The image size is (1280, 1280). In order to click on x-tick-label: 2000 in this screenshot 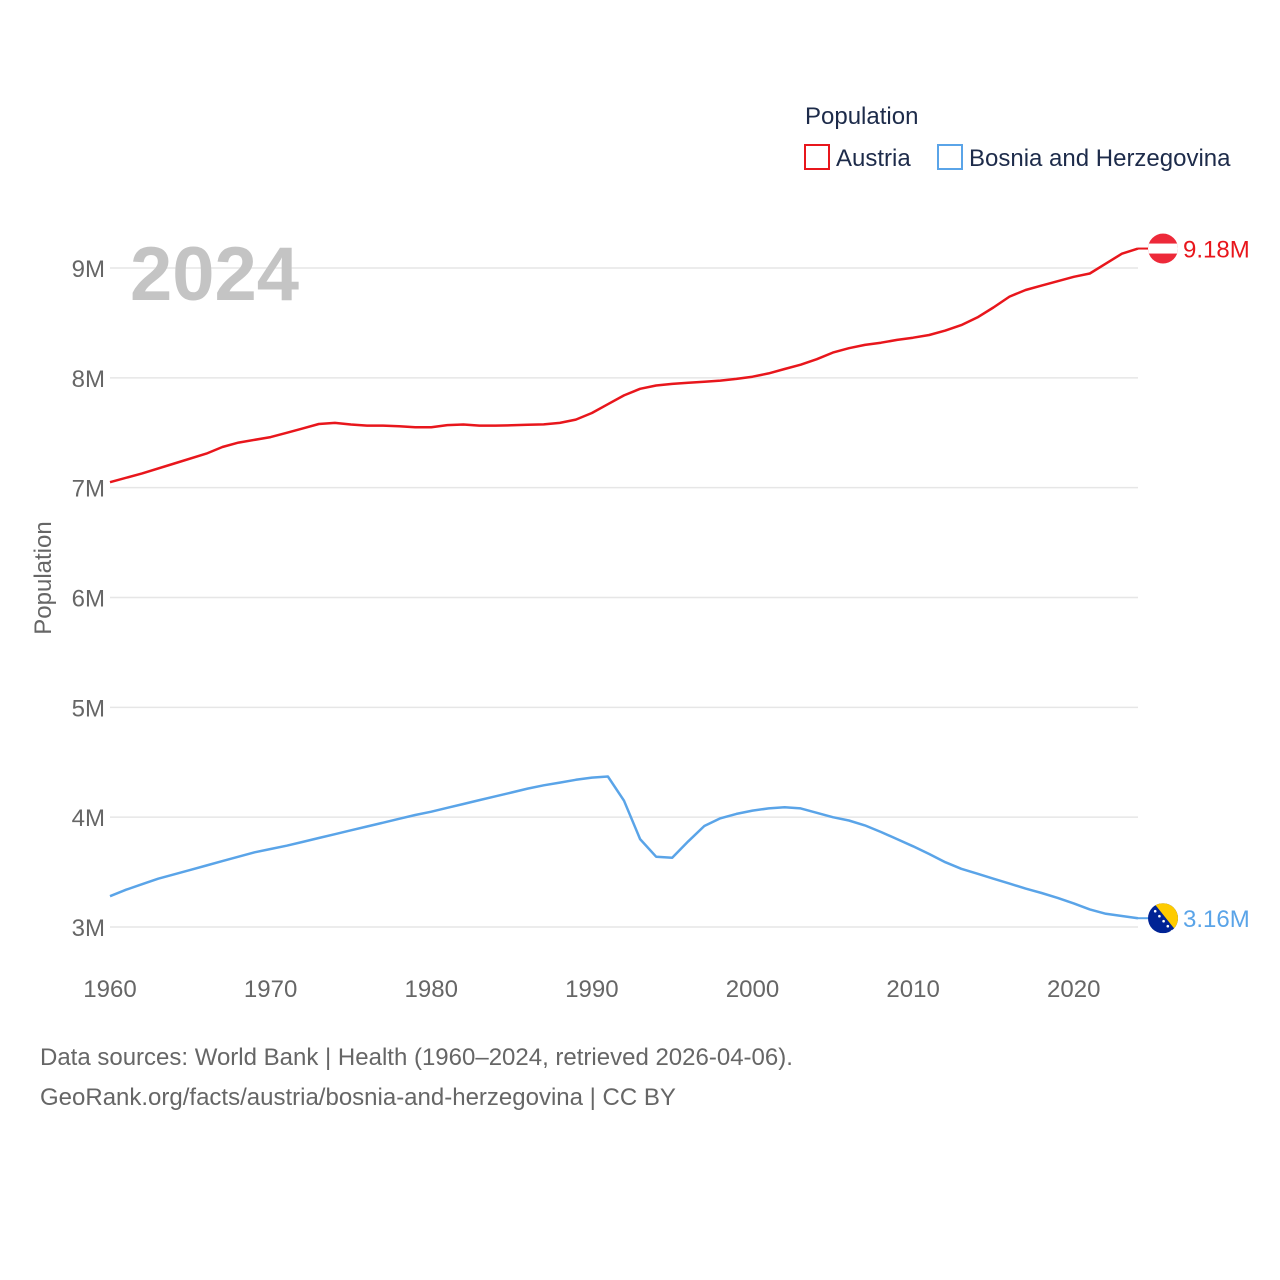, I will do `click(752, 989)`.